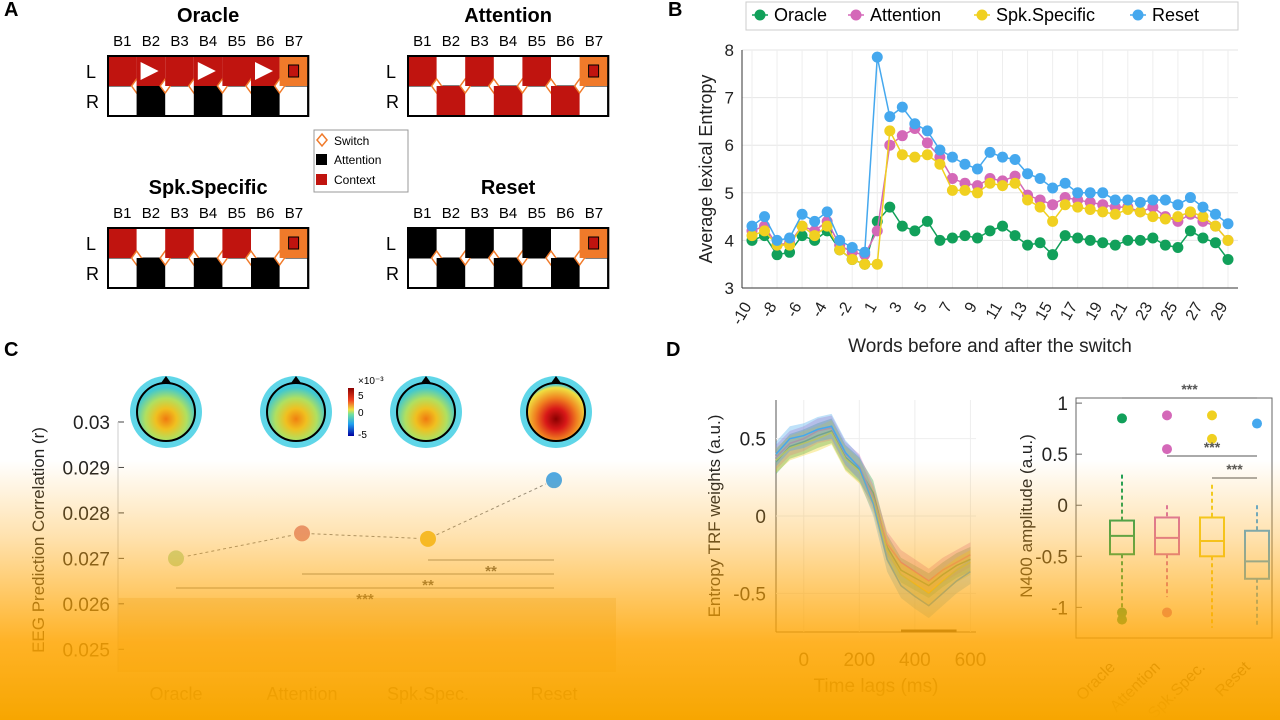  Describe the element at coordinates (321, 179) in the screenshot. I see `context-legend-icon` at that location.